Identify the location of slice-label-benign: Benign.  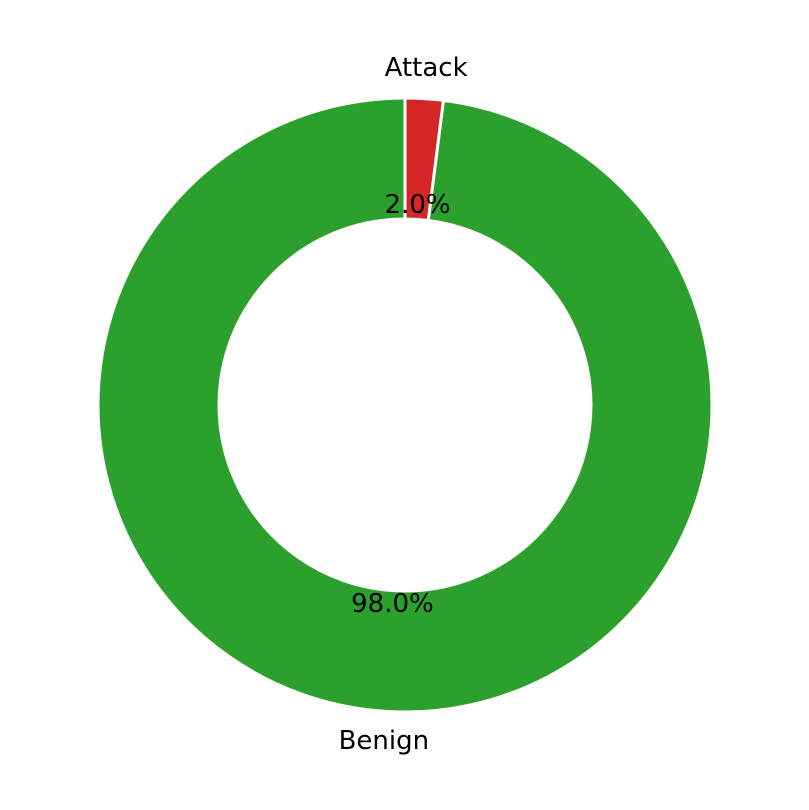
(384, 741).